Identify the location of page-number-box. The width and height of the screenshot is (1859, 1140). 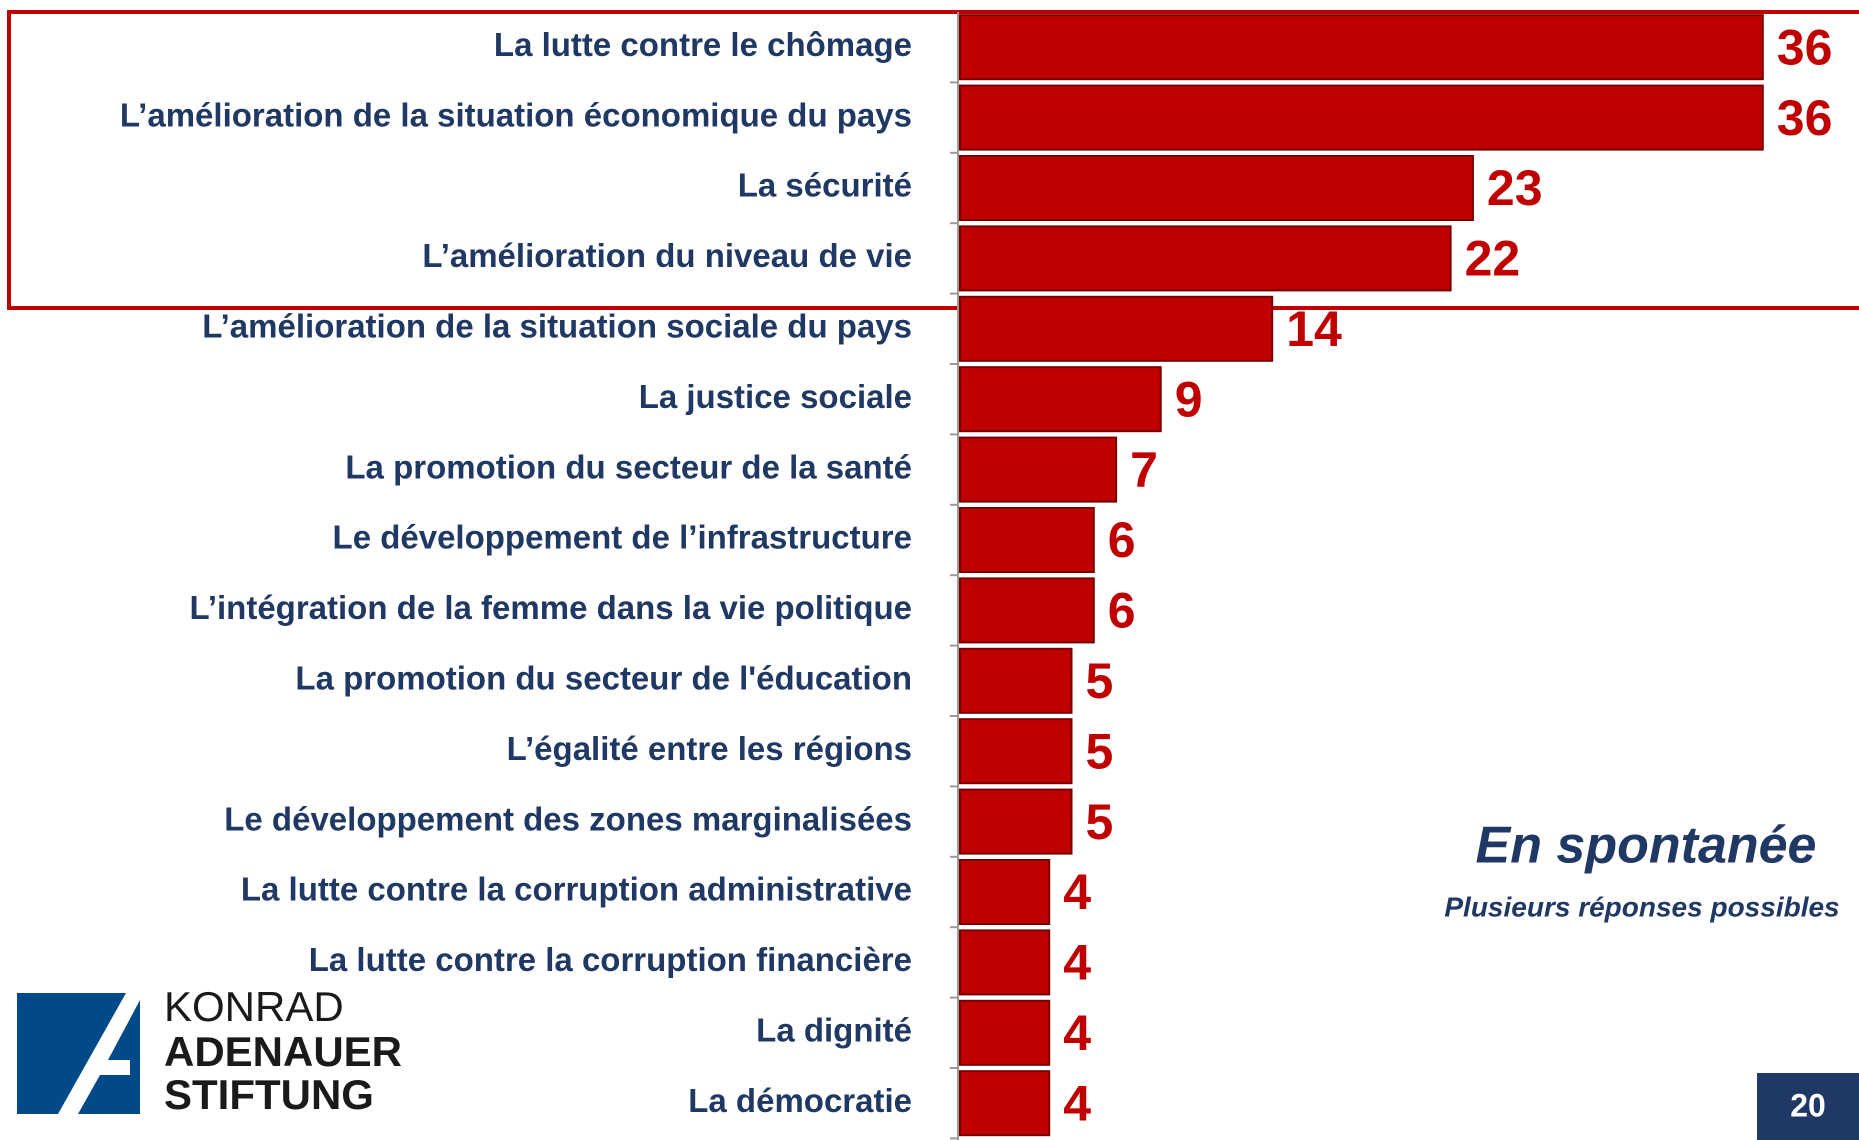
(1808, 1106).